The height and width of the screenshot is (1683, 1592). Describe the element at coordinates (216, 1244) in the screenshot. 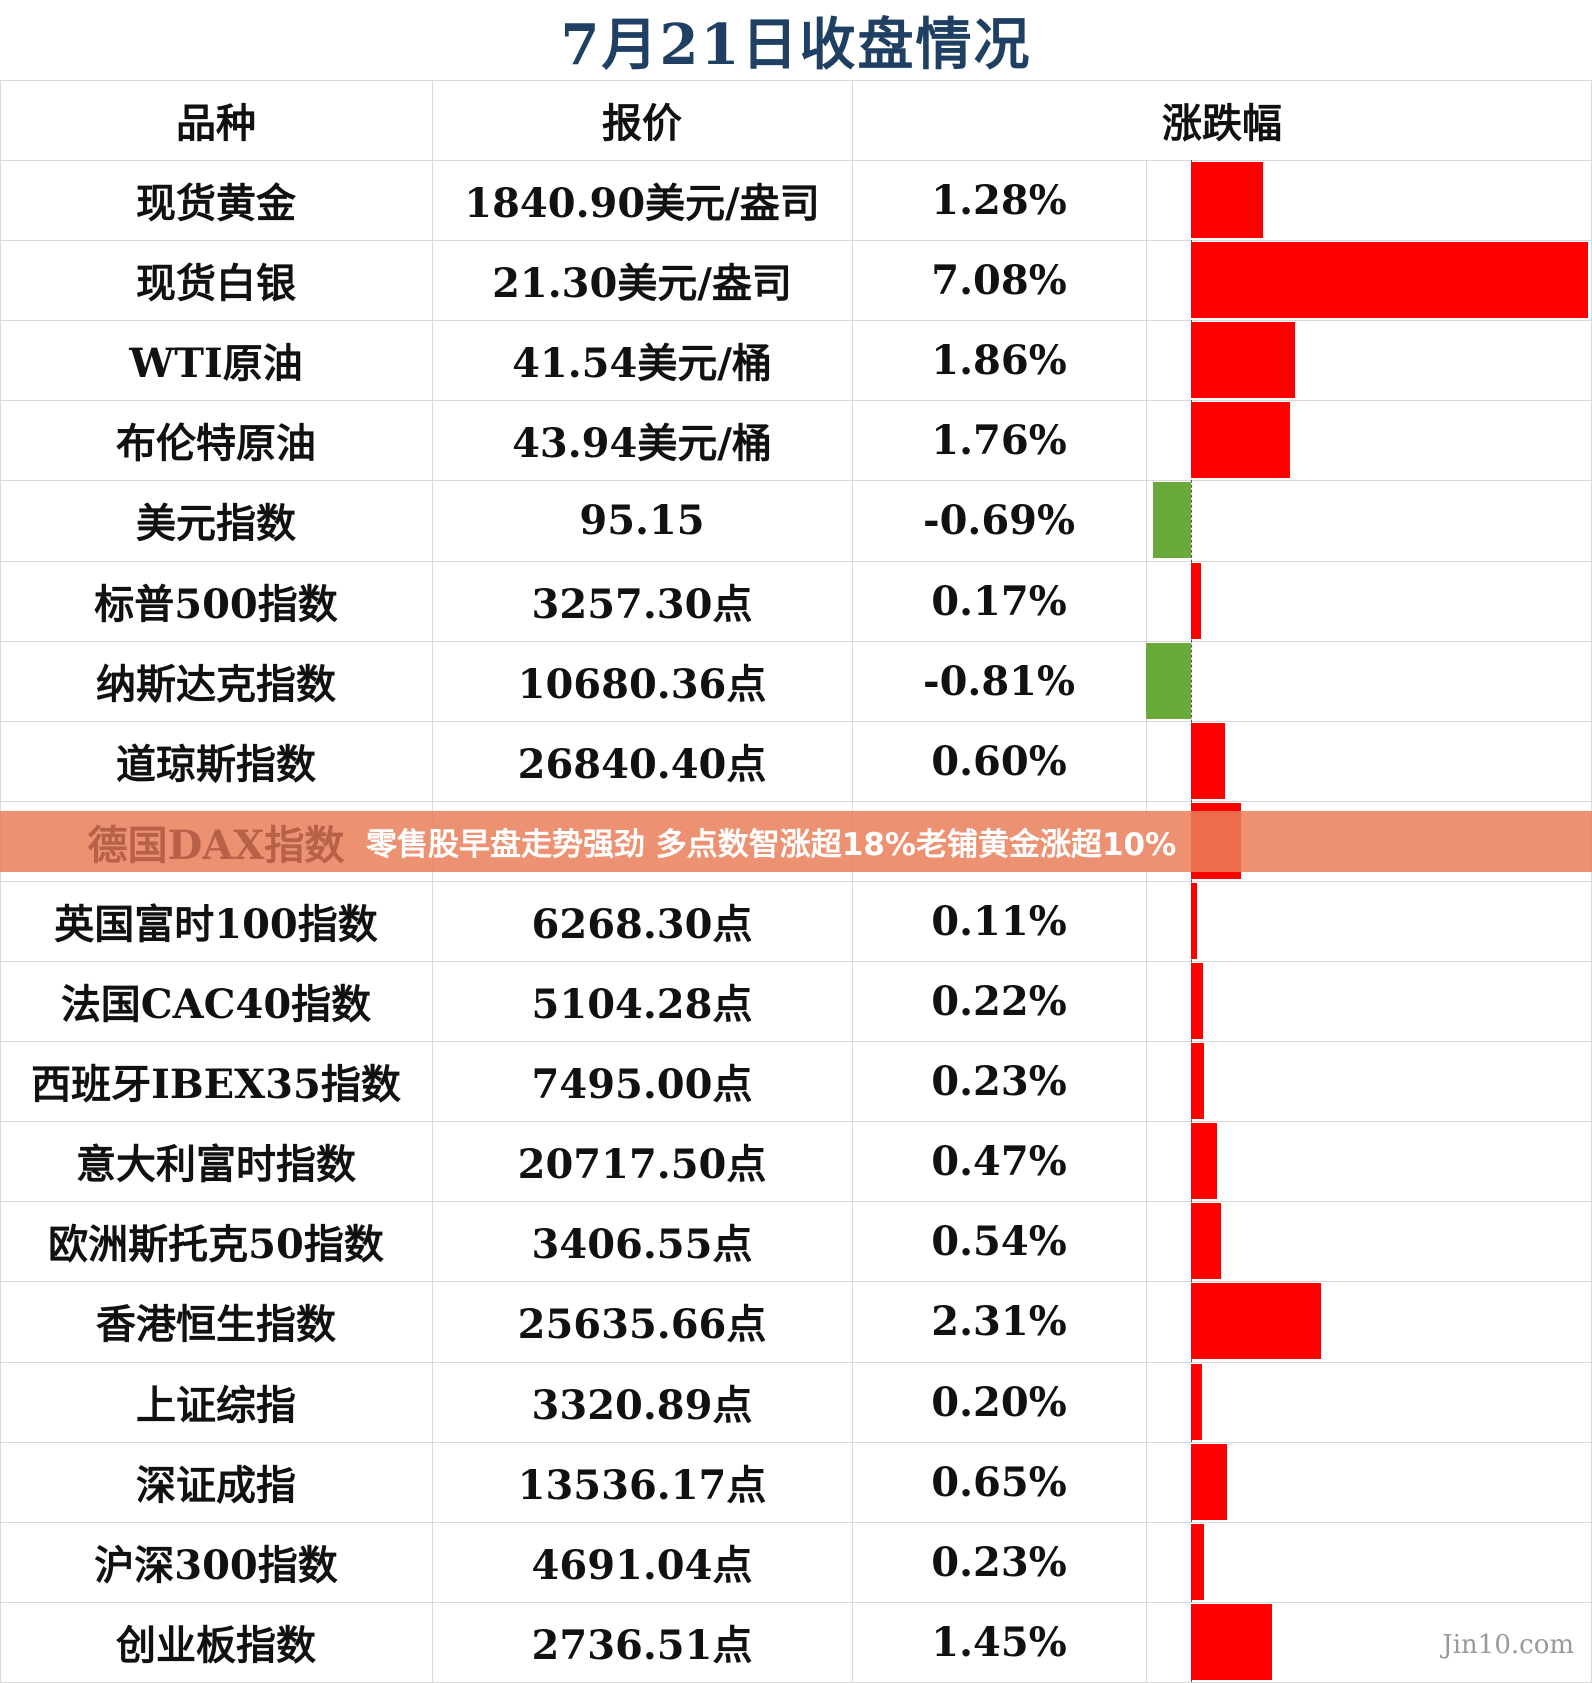

I see `row-name: 欧洲斯托克50指数` at that location.